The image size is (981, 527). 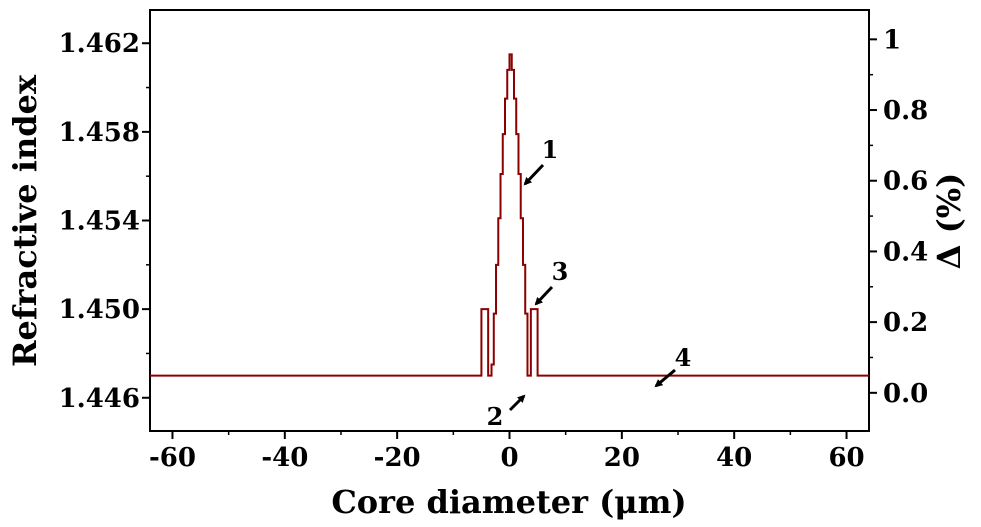 I want to click on y-left-tick-label: 1.454, so click(x=99, y=222).